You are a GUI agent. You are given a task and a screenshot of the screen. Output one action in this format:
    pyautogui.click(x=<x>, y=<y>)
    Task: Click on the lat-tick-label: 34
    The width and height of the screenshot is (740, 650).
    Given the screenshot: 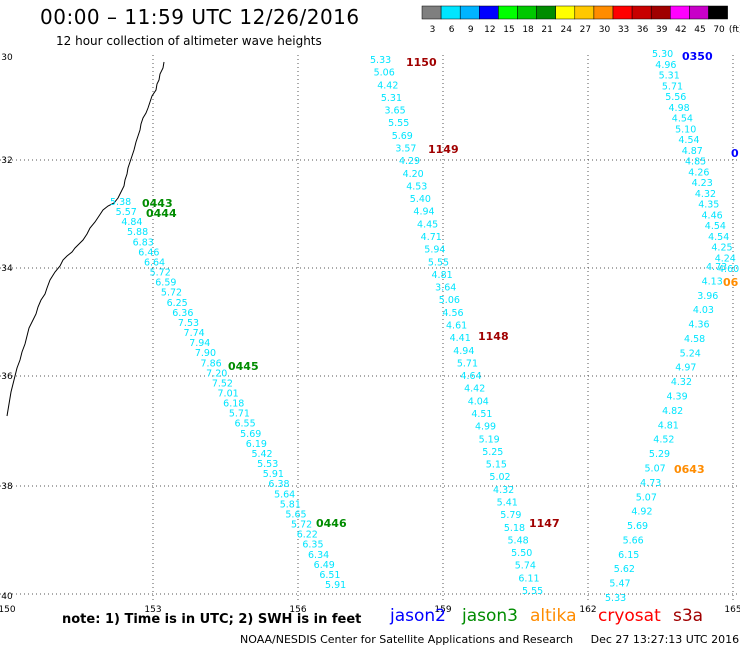 What is the action you would take?
    pyautogui.click(x=7, y=269)
    